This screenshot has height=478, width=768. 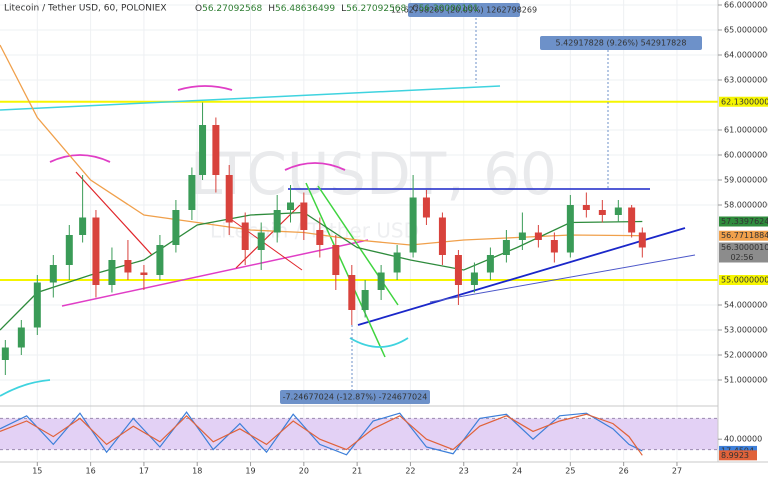 I want to click on y-tick-label: 54.00000000, so click(x=746, y=305).